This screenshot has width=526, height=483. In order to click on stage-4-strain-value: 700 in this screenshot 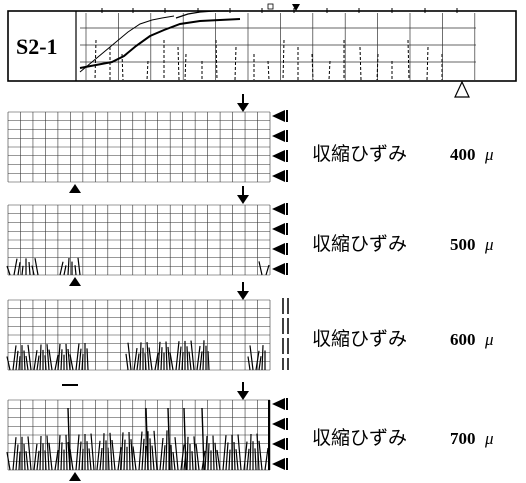, I will do `click(463, 438)`.